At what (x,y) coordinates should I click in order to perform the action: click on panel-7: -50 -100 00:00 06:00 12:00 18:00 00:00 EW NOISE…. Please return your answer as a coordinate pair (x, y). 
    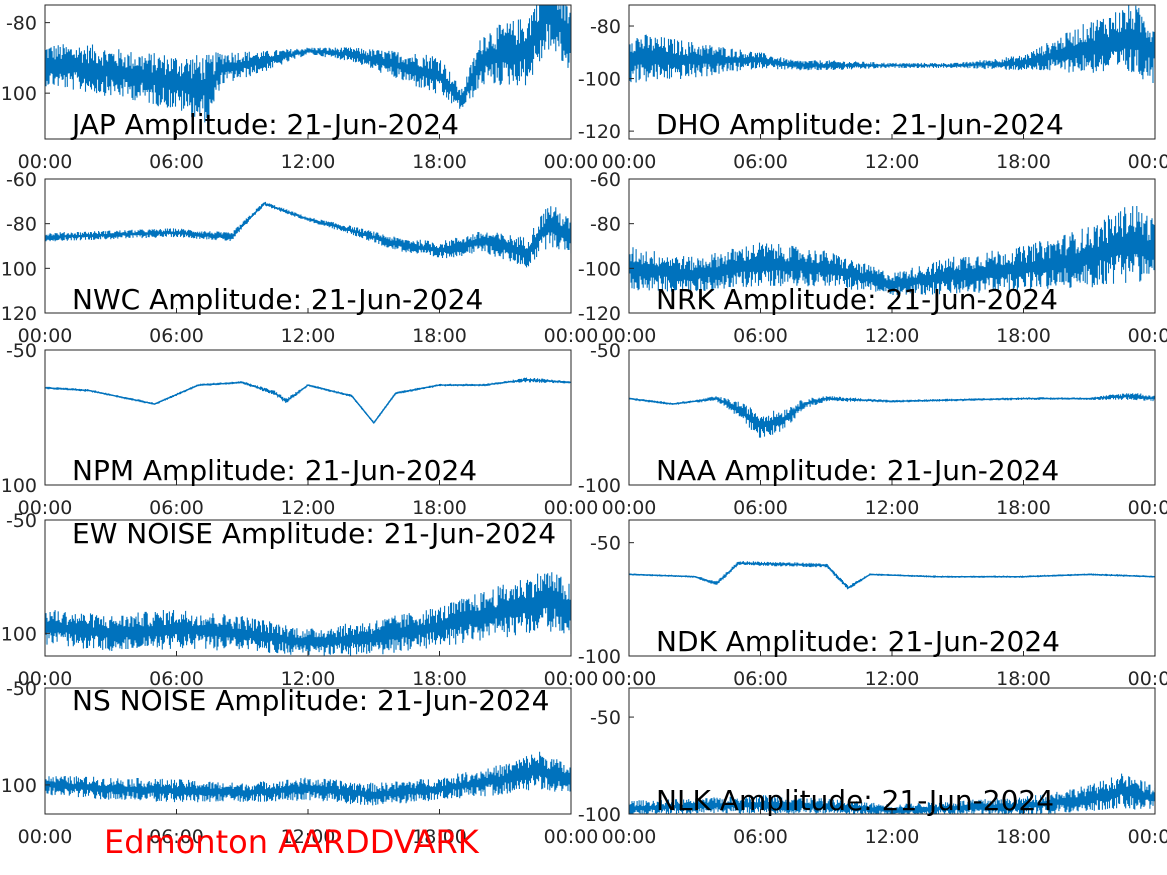
    Looking at the image, I should click on (299, 600).